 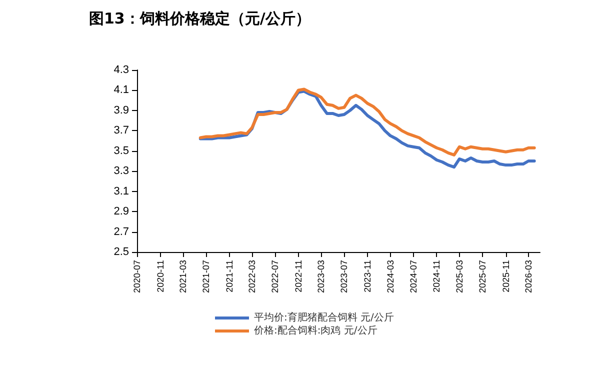 I want to click on x-tick-label: 2023-03, so click(x=321, y=277).